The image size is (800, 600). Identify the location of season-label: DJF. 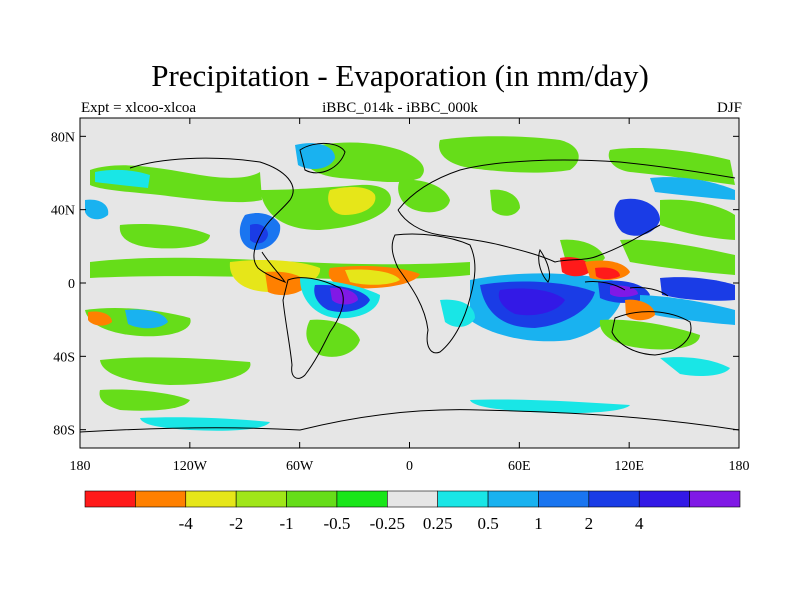
(729, 108).